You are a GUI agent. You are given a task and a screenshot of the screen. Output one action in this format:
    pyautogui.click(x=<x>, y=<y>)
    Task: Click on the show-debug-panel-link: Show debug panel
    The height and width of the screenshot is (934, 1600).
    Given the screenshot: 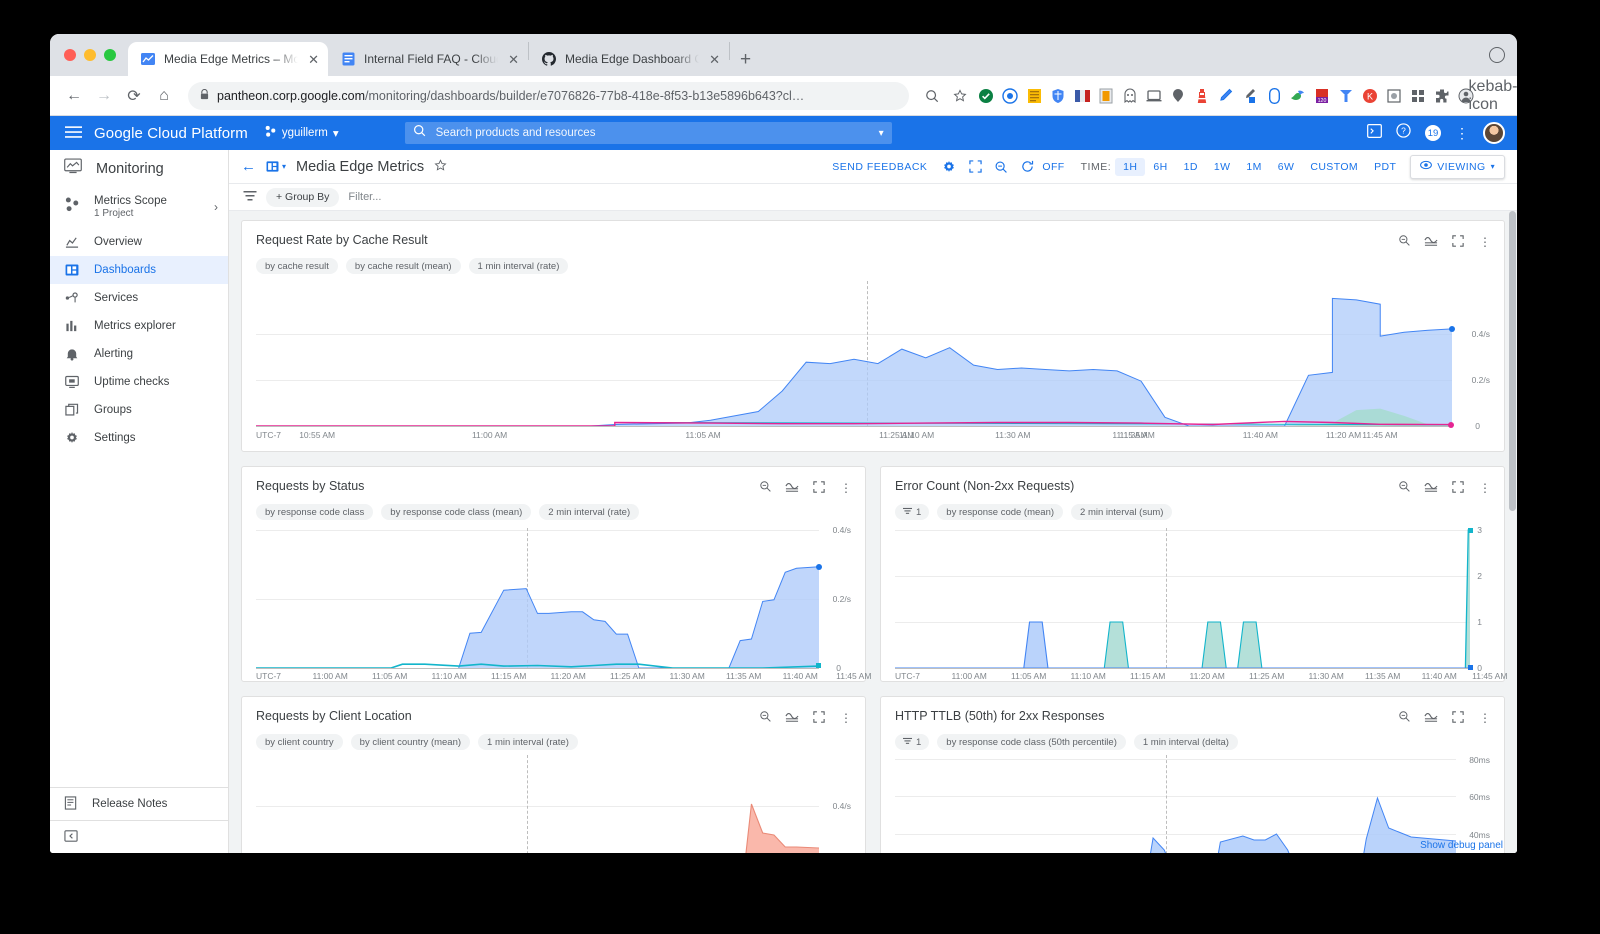 What is the action you would take?
    pyautogui.click(x=1461, y=845)
    